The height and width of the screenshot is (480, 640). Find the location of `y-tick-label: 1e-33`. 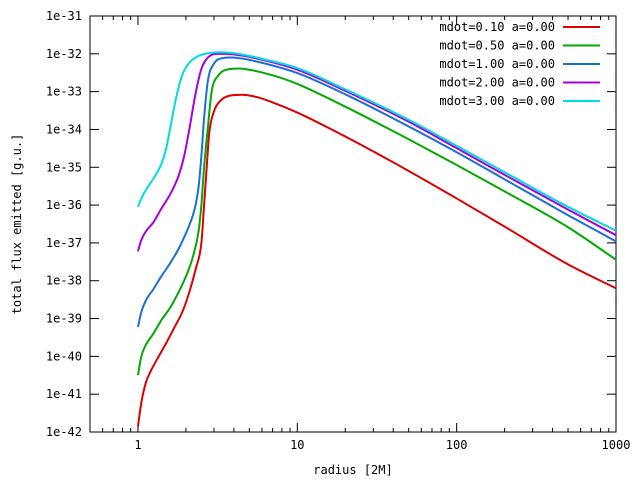

y-tick-label: 1e-33 is located at coordinates (64, 92).